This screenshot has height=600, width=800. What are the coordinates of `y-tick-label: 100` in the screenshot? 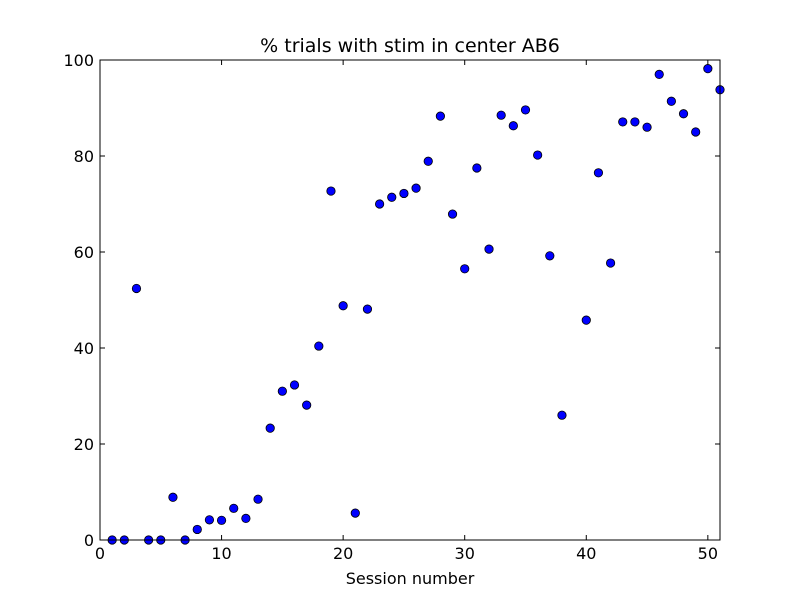 It's located at (78, 60).